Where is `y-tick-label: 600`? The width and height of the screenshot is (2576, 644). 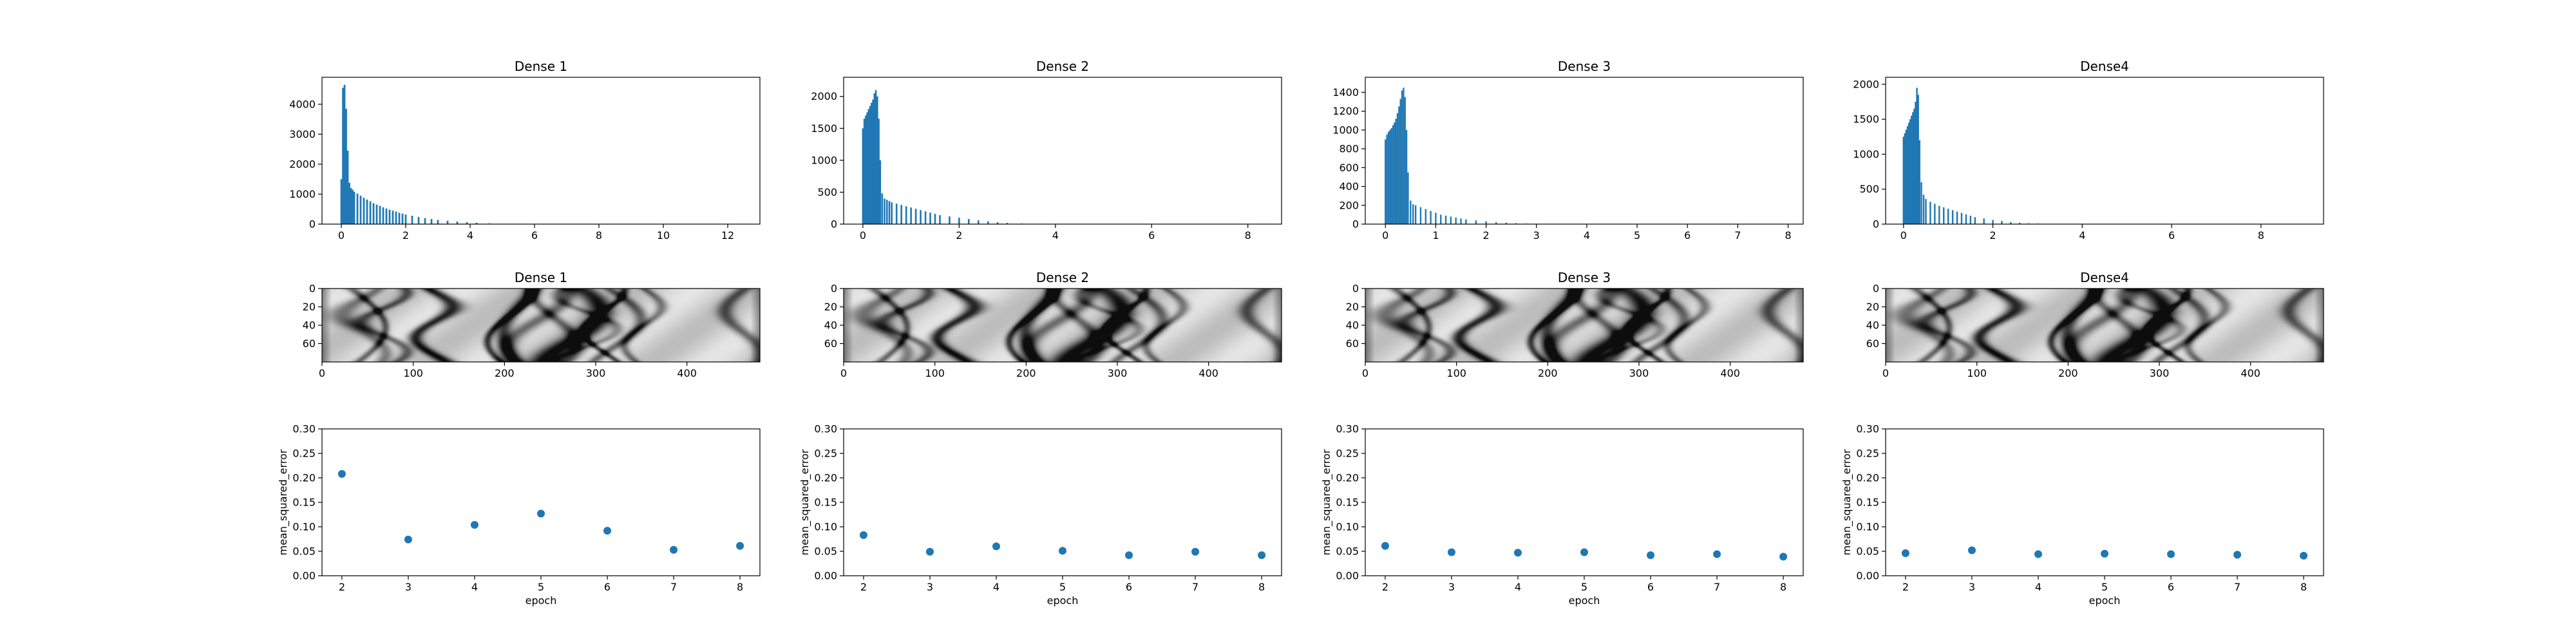 y-tick-label: 600 is located at coordinates (1349, 168).